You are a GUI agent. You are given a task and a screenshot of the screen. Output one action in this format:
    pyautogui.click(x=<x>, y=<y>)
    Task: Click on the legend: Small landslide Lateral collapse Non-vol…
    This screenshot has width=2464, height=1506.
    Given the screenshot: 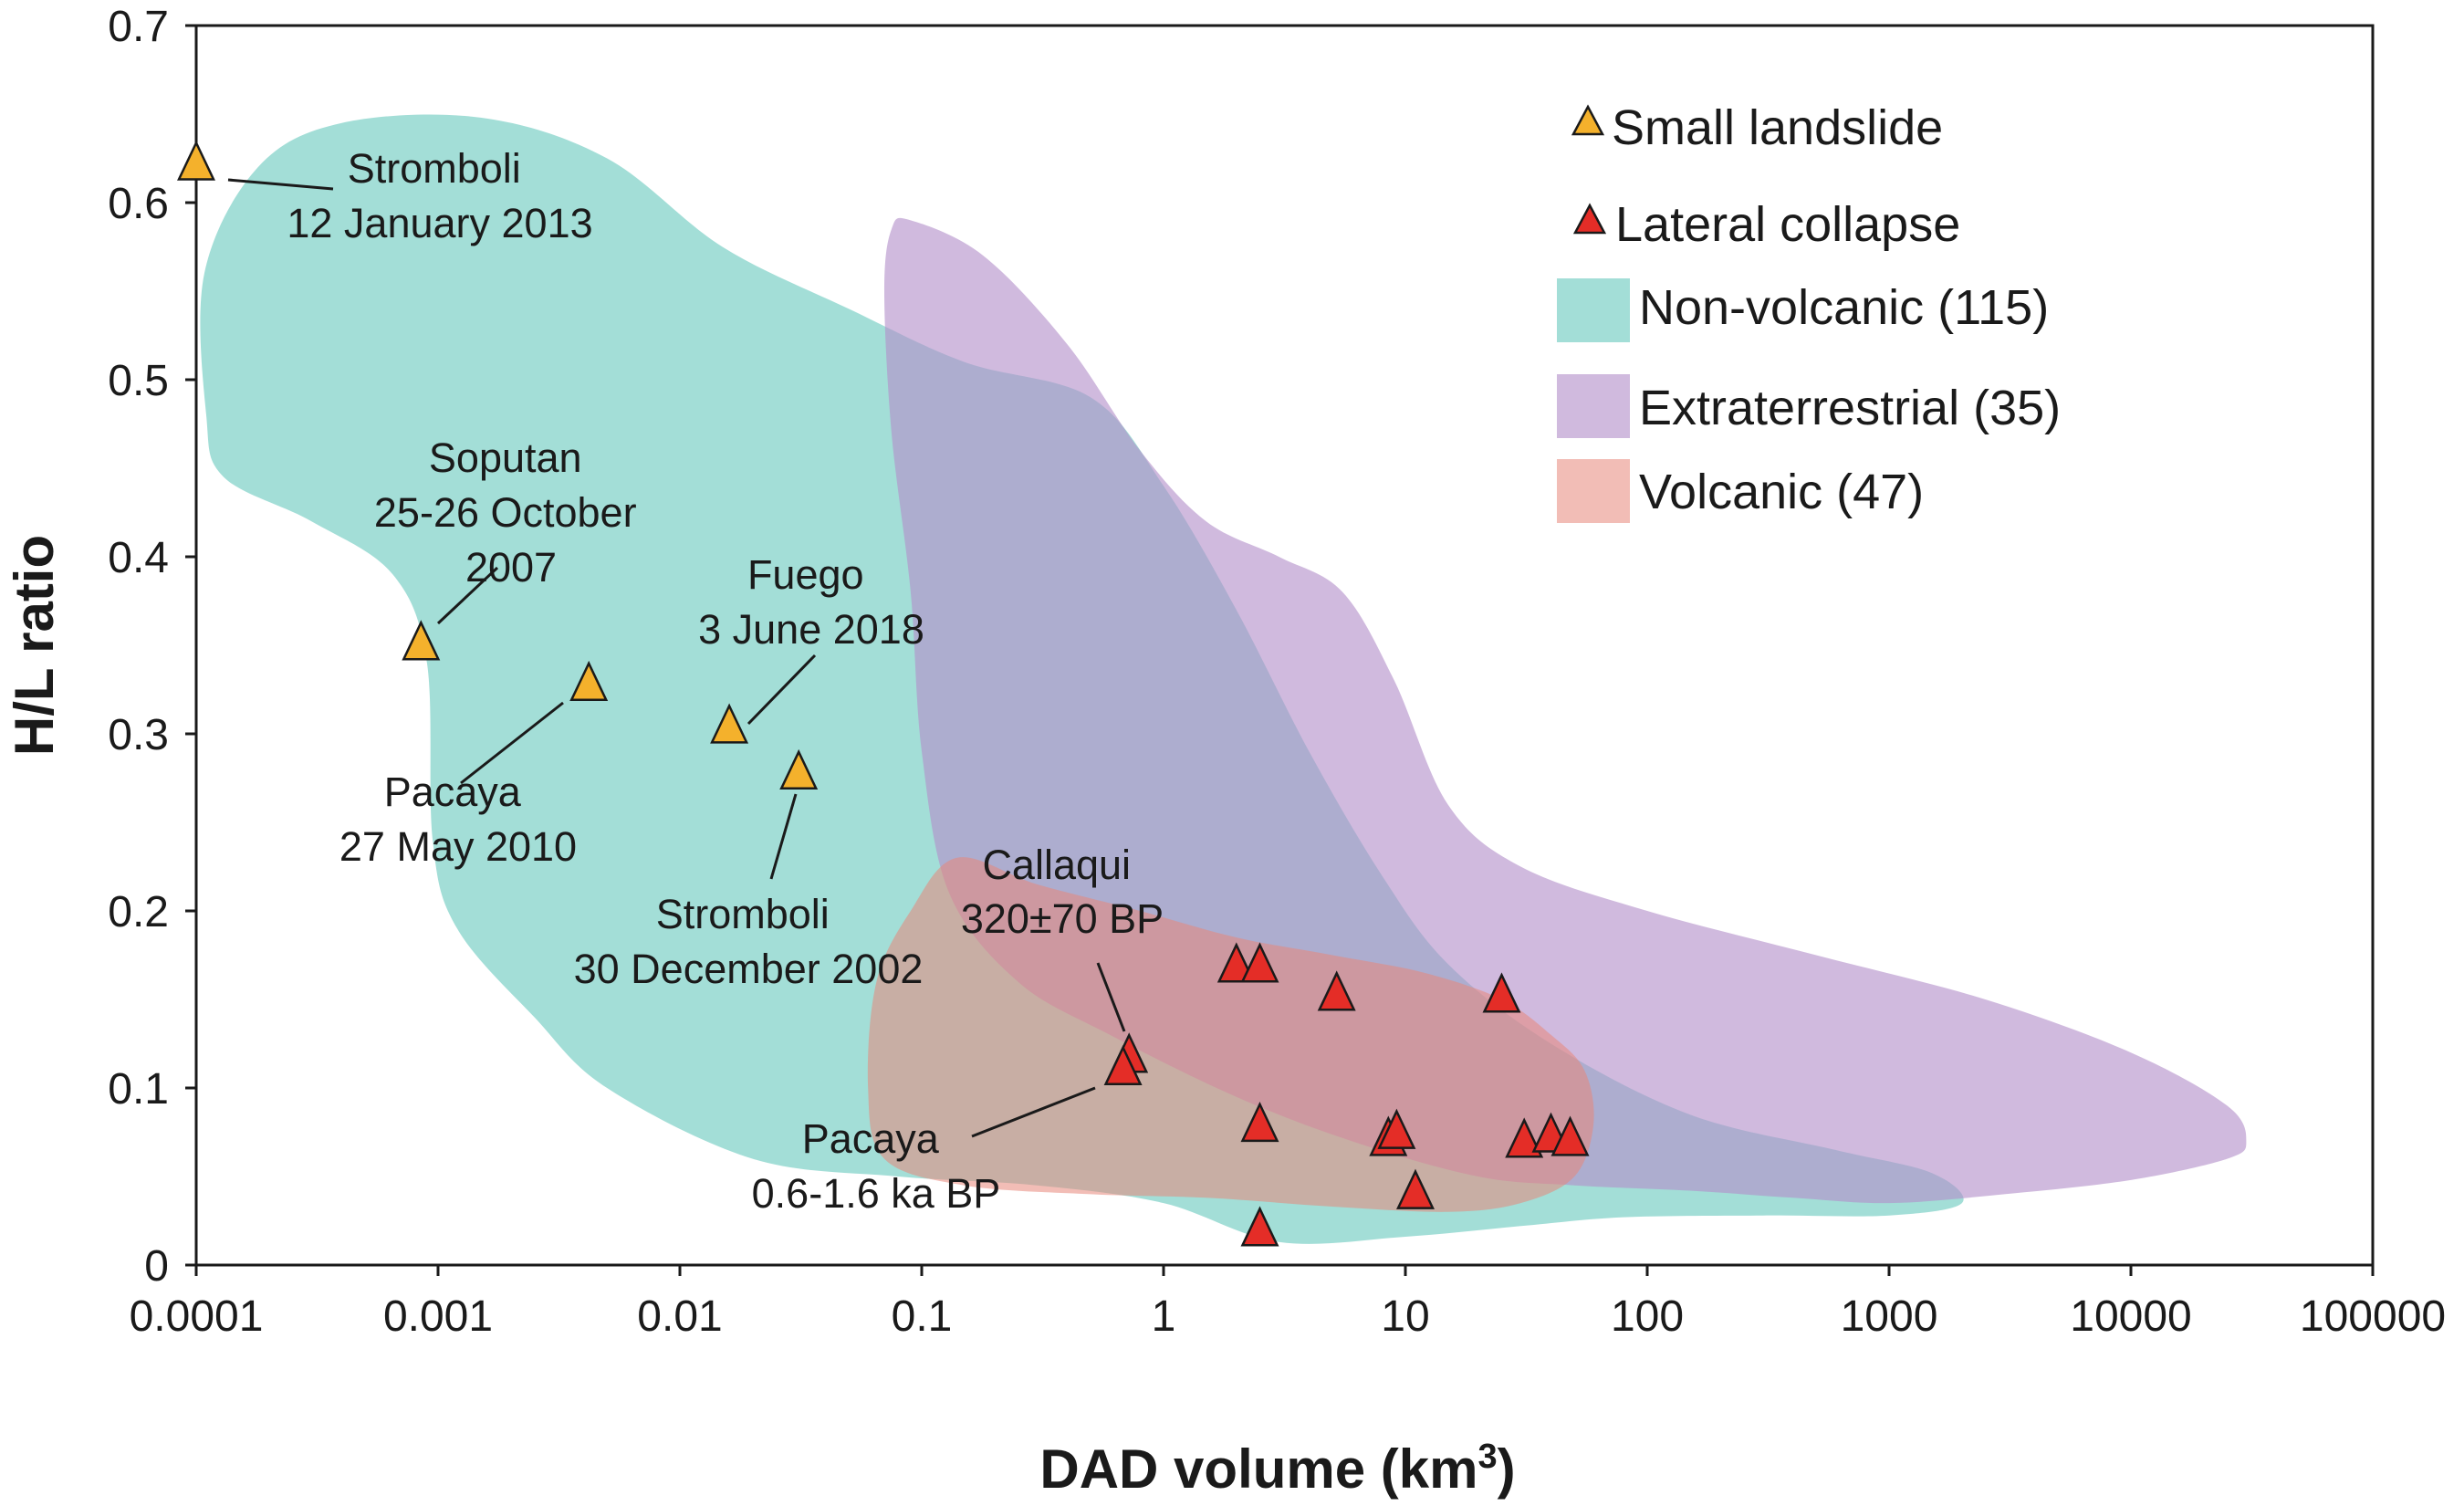 What is the action you would take?
    pyautogui.click(x=1809, y=311)
    